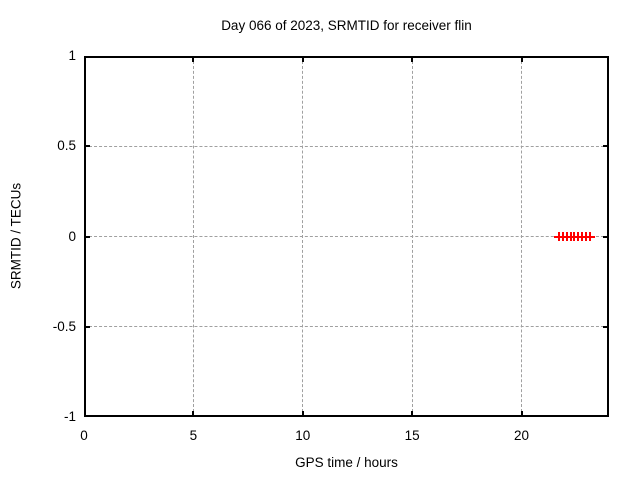 This screenshot has width=640, height=480. I want to click on x-tick-label: 15, so click(412, 435).